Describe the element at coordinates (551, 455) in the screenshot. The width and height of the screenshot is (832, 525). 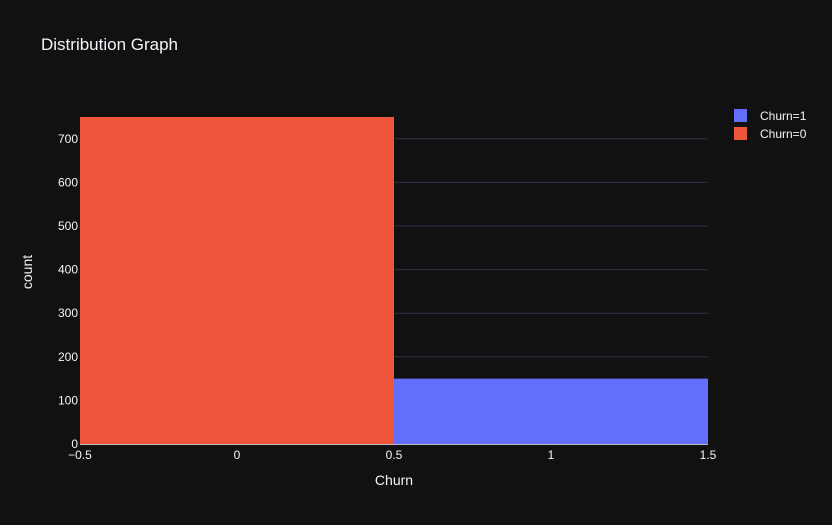
I see `x-tick-label: 1` at that location.